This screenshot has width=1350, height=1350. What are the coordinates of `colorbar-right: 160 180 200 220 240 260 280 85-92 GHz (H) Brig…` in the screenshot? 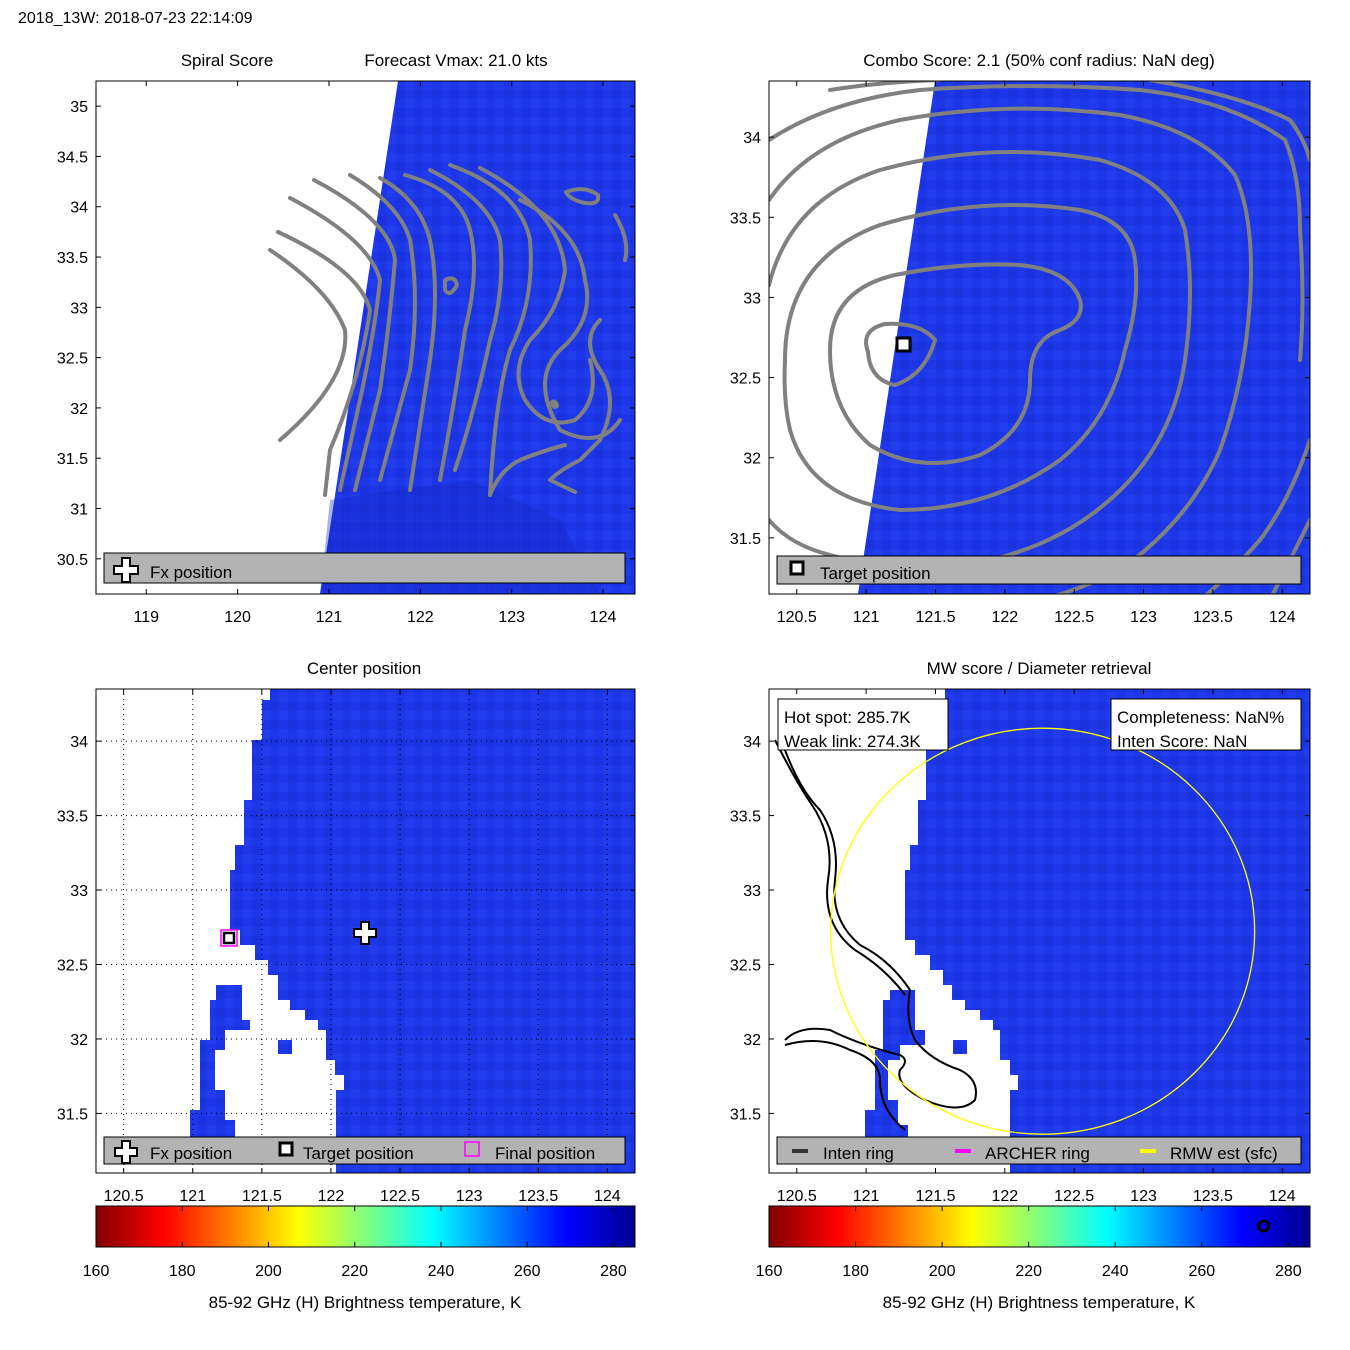 It's located at (1033, 1258).